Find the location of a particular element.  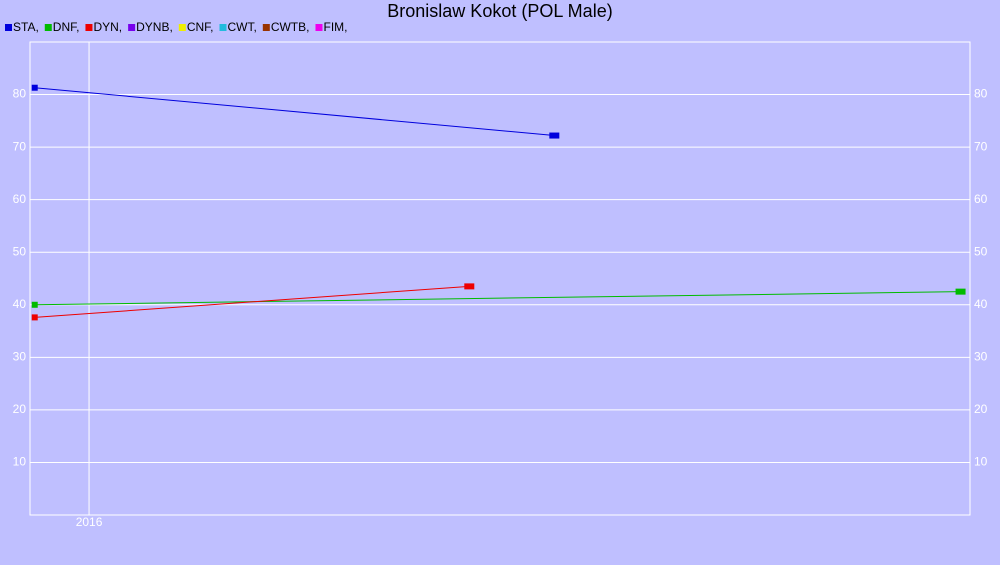

x-tick-label: 2016 is located at coordinates (89, 522).